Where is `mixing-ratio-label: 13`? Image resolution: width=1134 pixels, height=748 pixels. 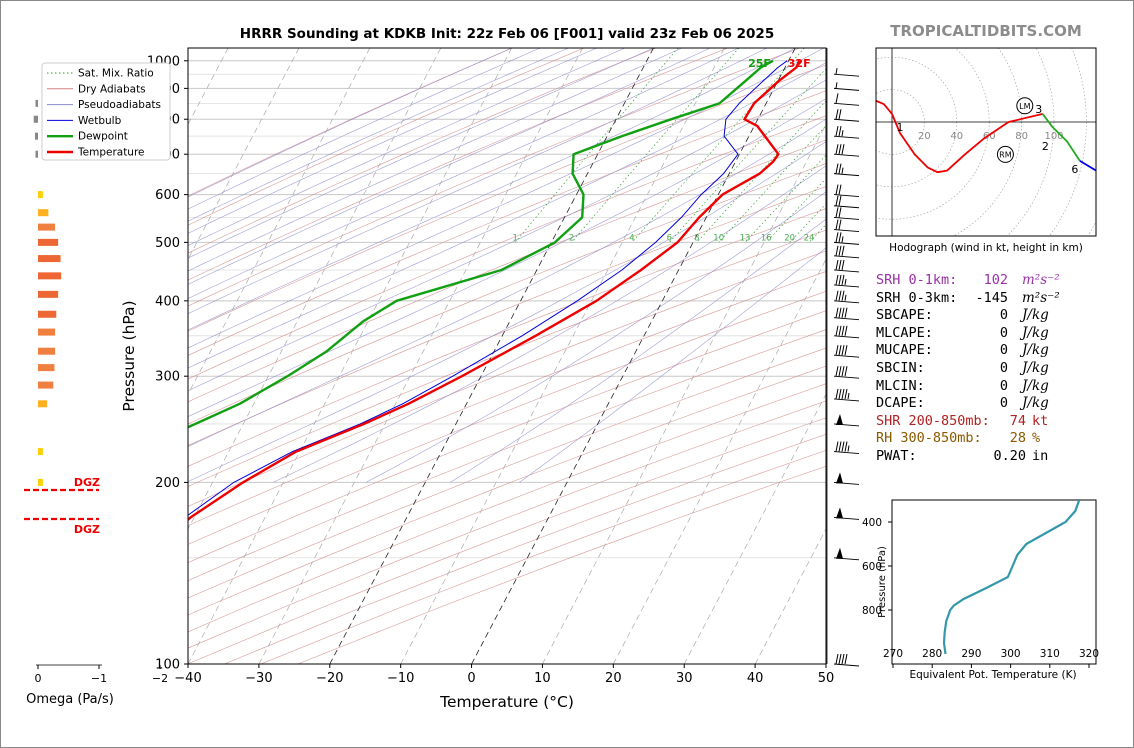
mixing-ratio-label: 13 is located at coordinates (745, 238).